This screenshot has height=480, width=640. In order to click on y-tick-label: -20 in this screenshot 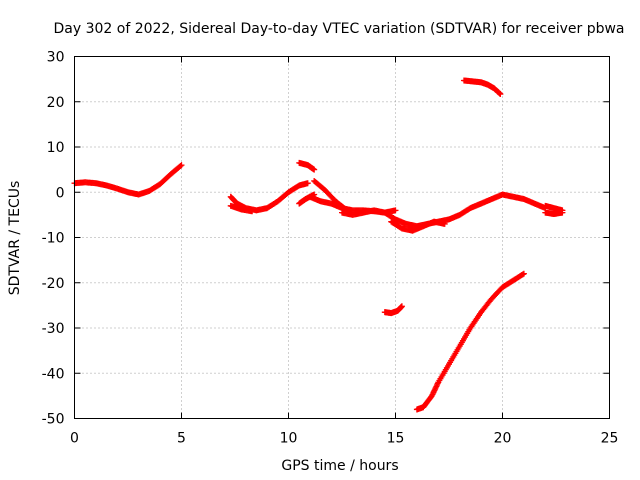, I will do `click(53, 284)`.